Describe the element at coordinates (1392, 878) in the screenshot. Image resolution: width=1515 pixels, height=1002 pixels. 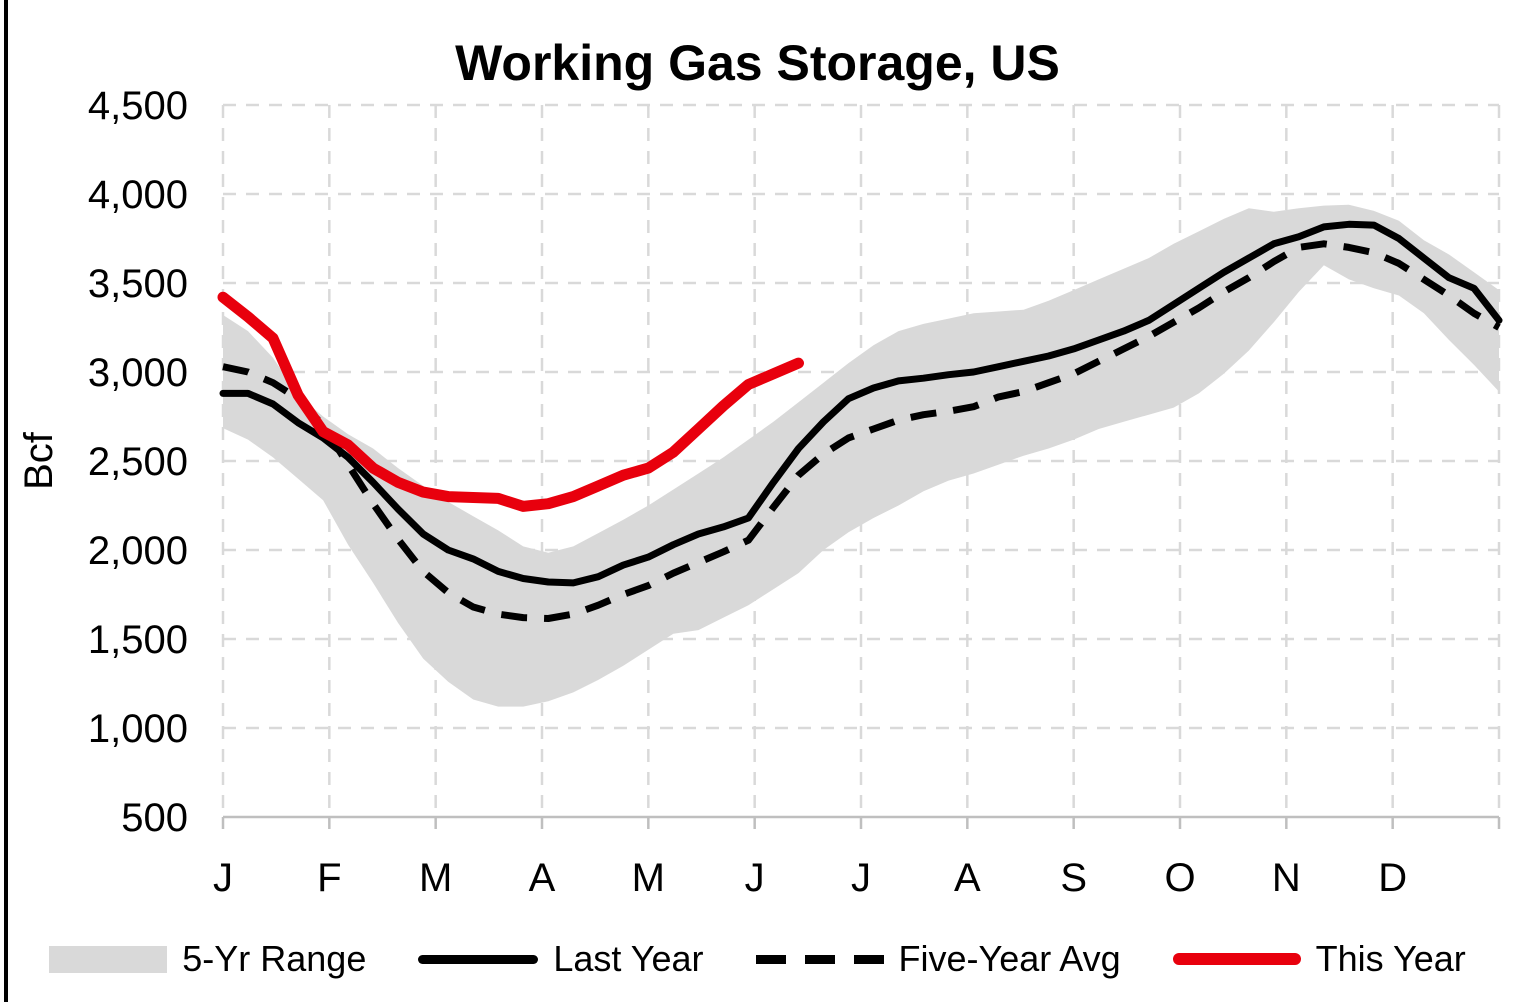
I see `x-month-label-11: D` at that location.